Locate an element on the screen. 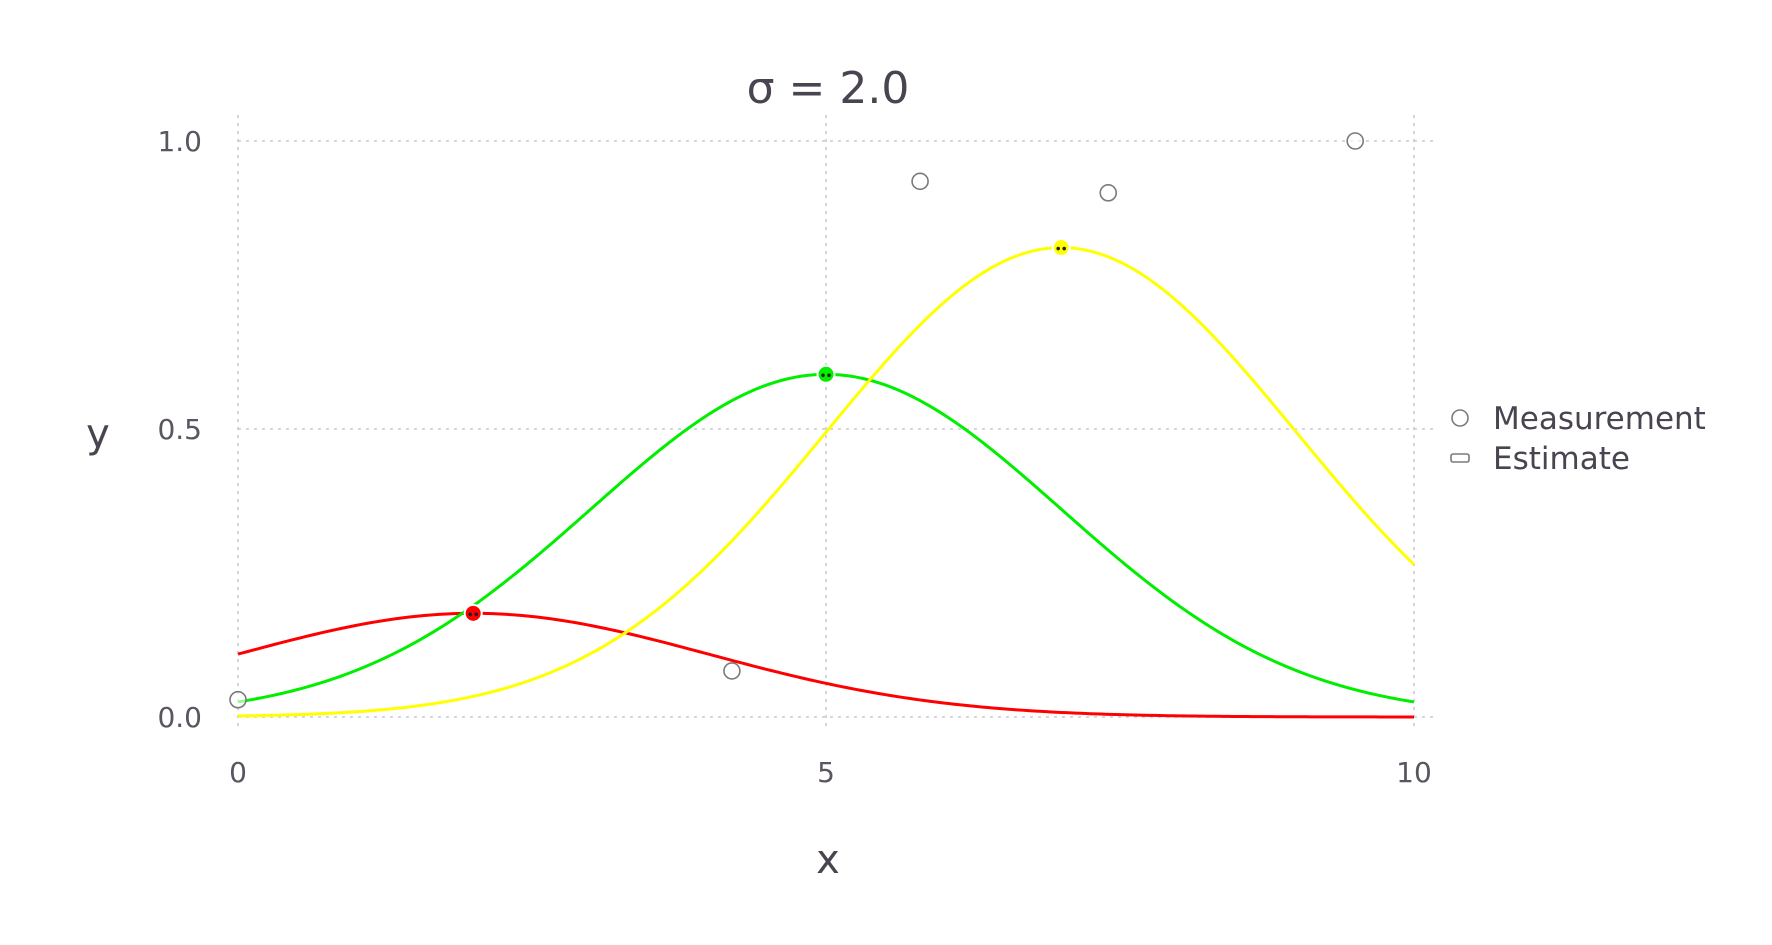  y-tick-label: 0.5 is located at coordinates (179, 429).